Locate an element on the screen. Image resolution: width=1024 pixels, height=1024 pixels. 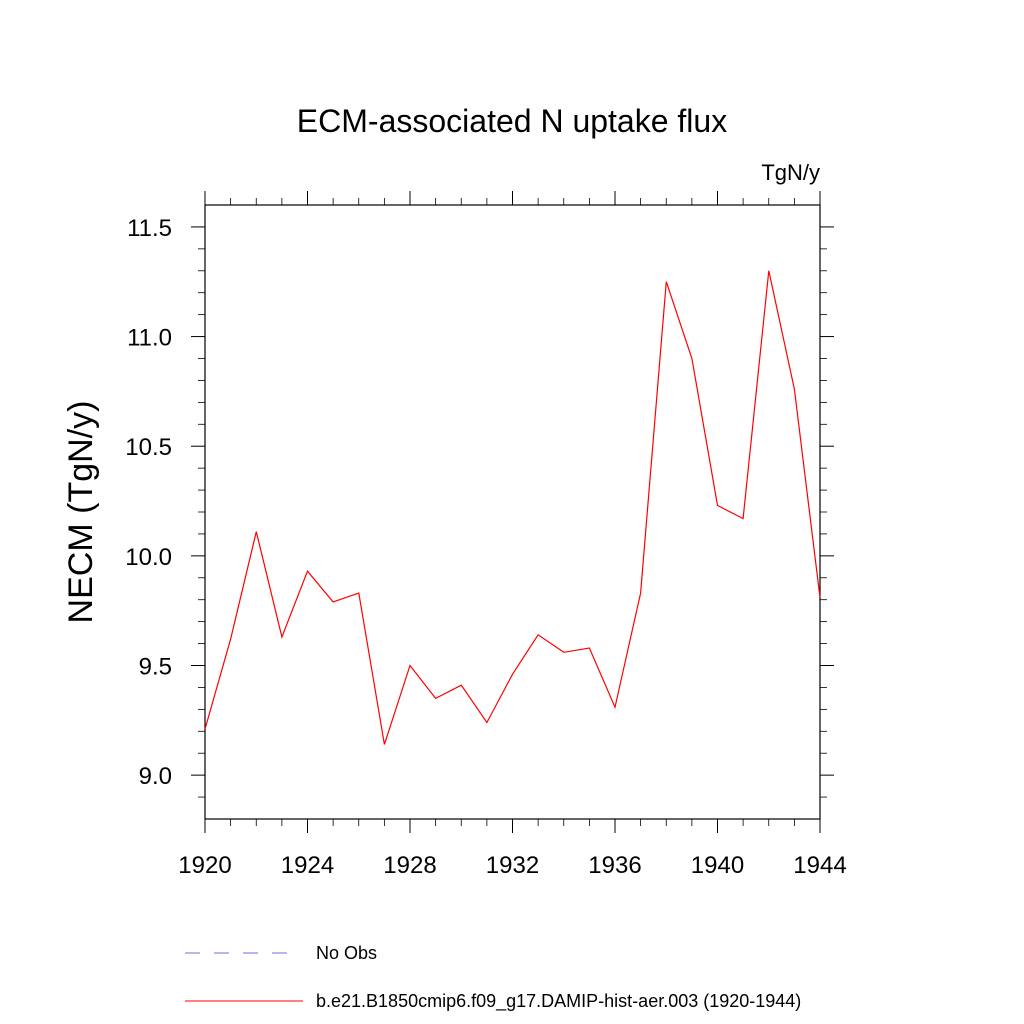
legend-label-no-obs: No Obs is located at coordinates (346, 953).